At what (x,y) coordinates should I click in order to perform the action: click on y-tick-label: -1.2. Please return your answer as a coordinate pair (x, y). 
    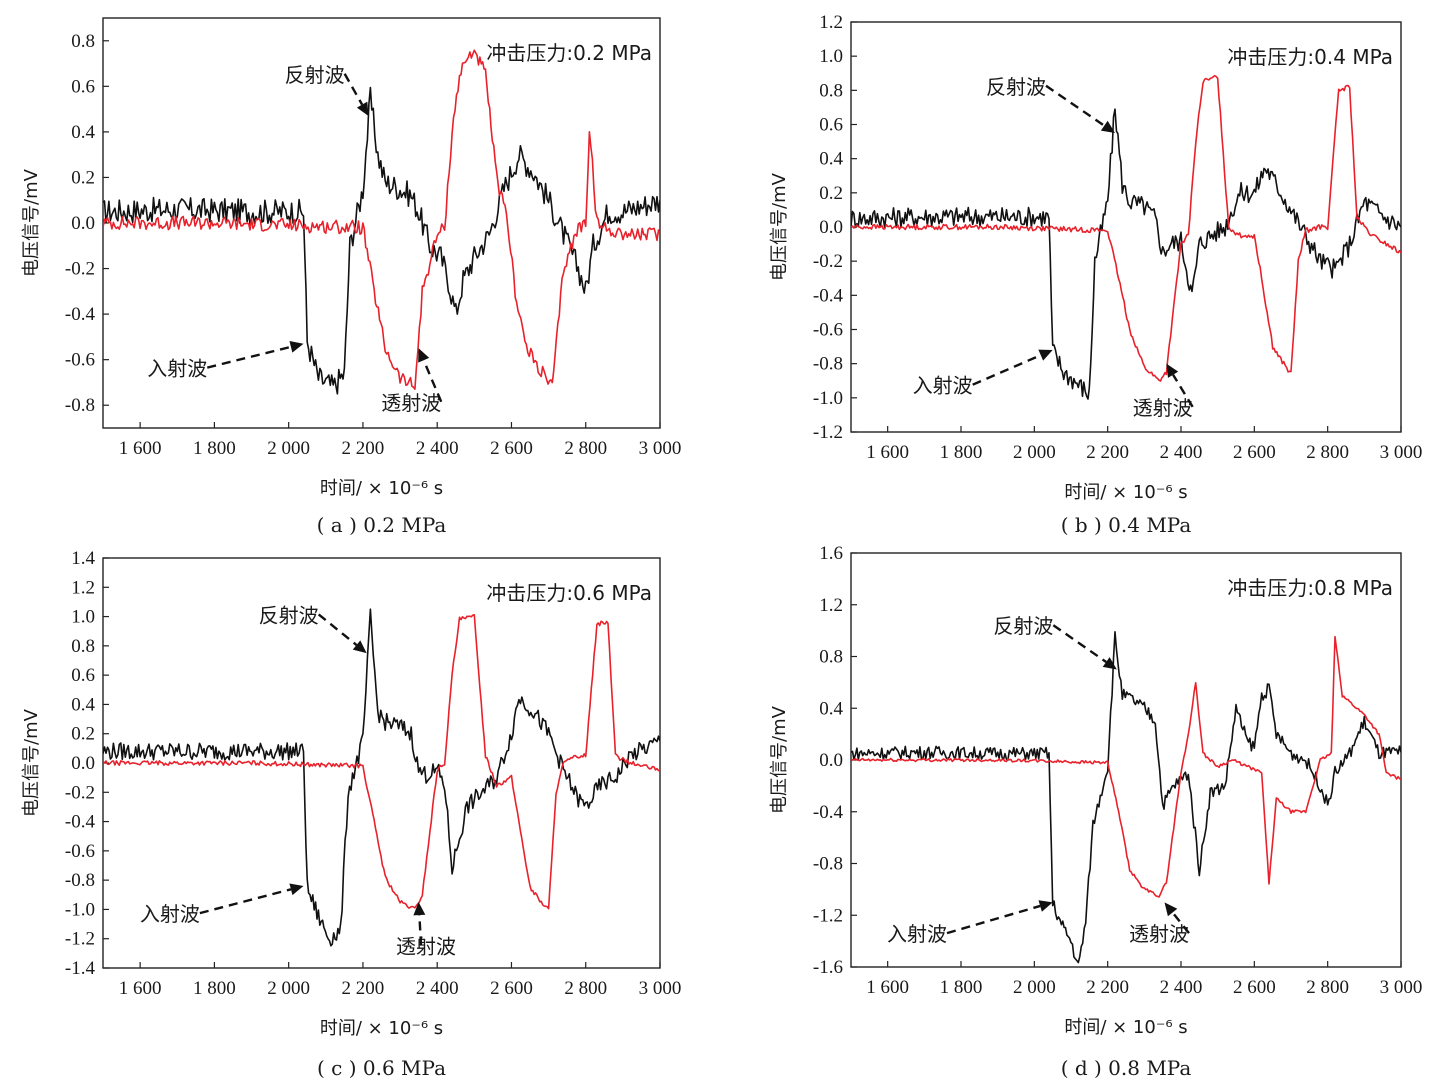
    Looking at the image, I should click on (80, 939).